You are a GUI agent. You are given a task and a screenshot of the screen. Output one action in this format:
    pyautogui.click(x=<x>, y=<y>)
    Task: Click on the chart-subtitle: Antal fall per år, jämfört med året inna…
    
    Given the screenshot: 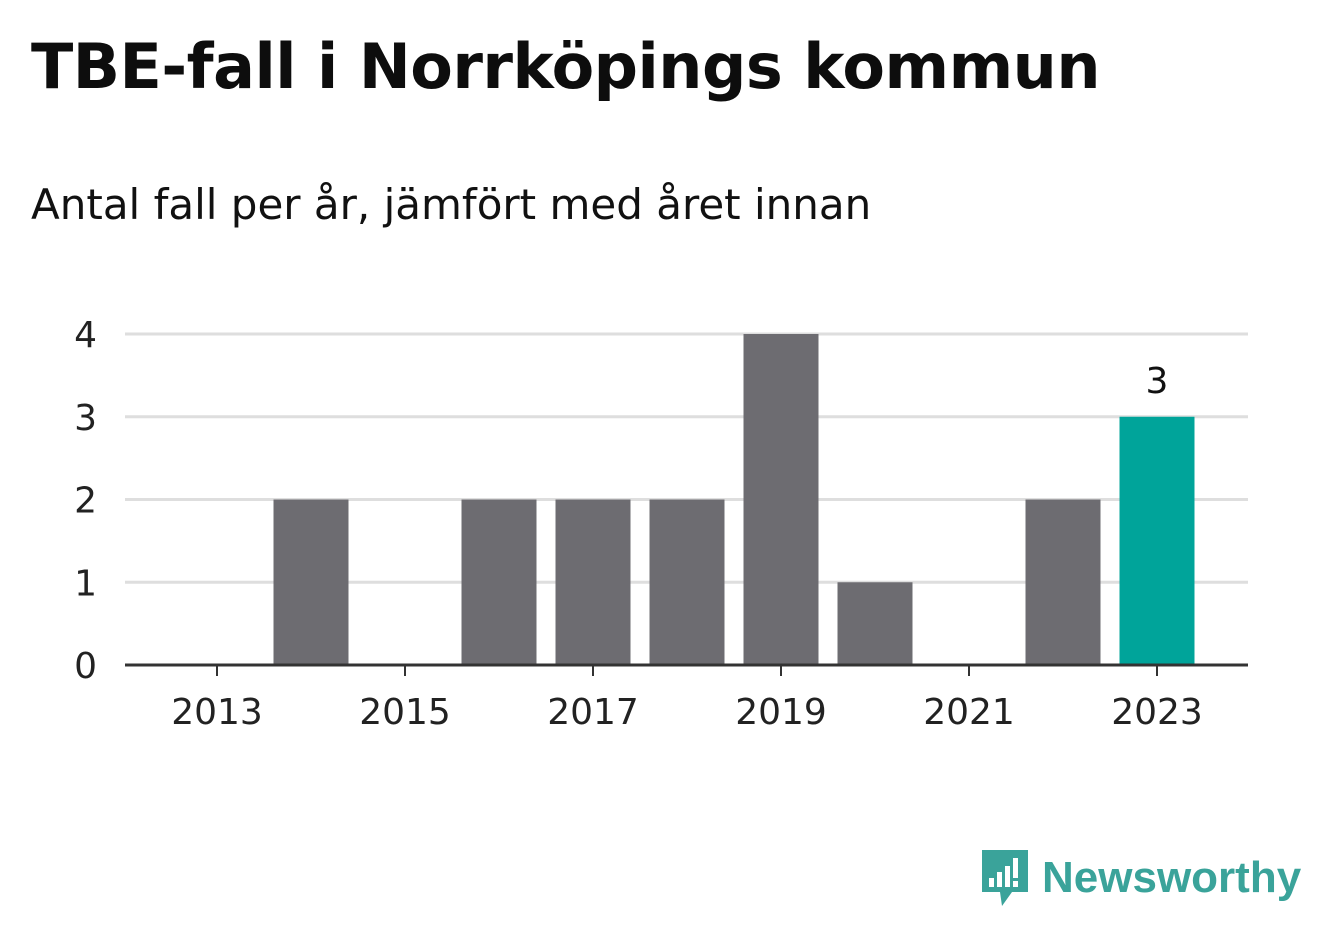 What is the action you would take?
    pyautogui.click(x=451, y=204)
    